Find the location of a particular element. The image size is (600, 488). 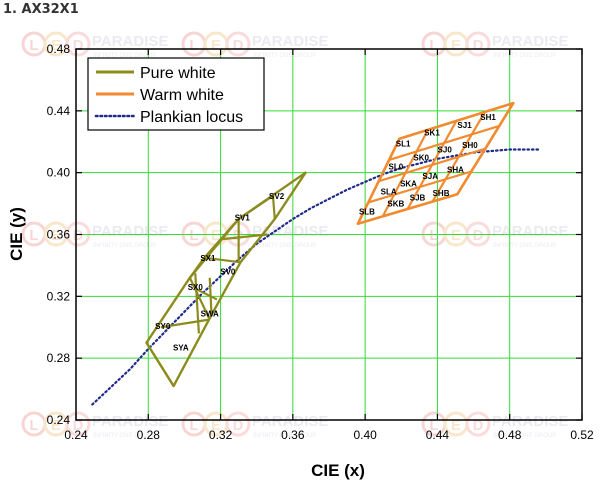

page-title: 1. AX32X1 is located at coordinates (41, 9).